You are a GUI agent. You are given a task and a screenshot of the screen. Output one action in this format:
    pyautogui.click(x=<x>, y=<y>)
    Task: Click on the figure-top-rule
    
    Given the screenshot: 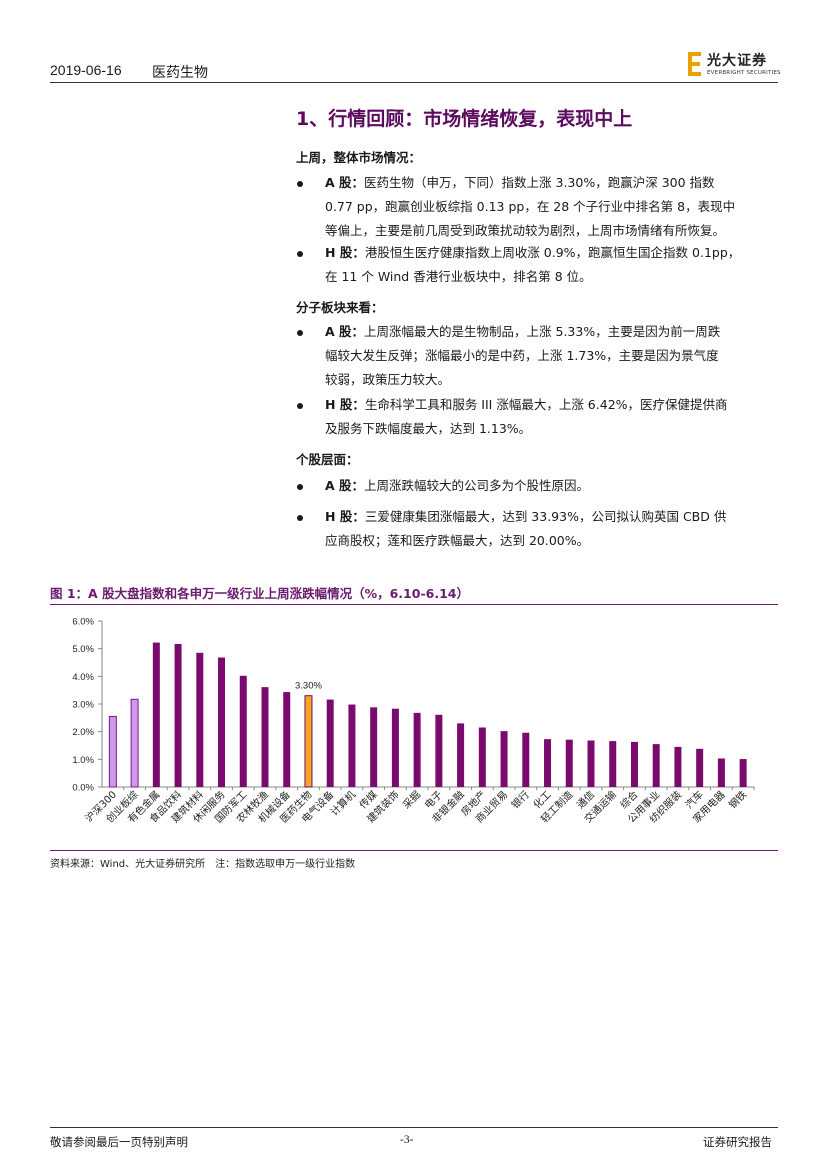 What is the action you would take?
    pyautogui.click(x=414, y=604)
    